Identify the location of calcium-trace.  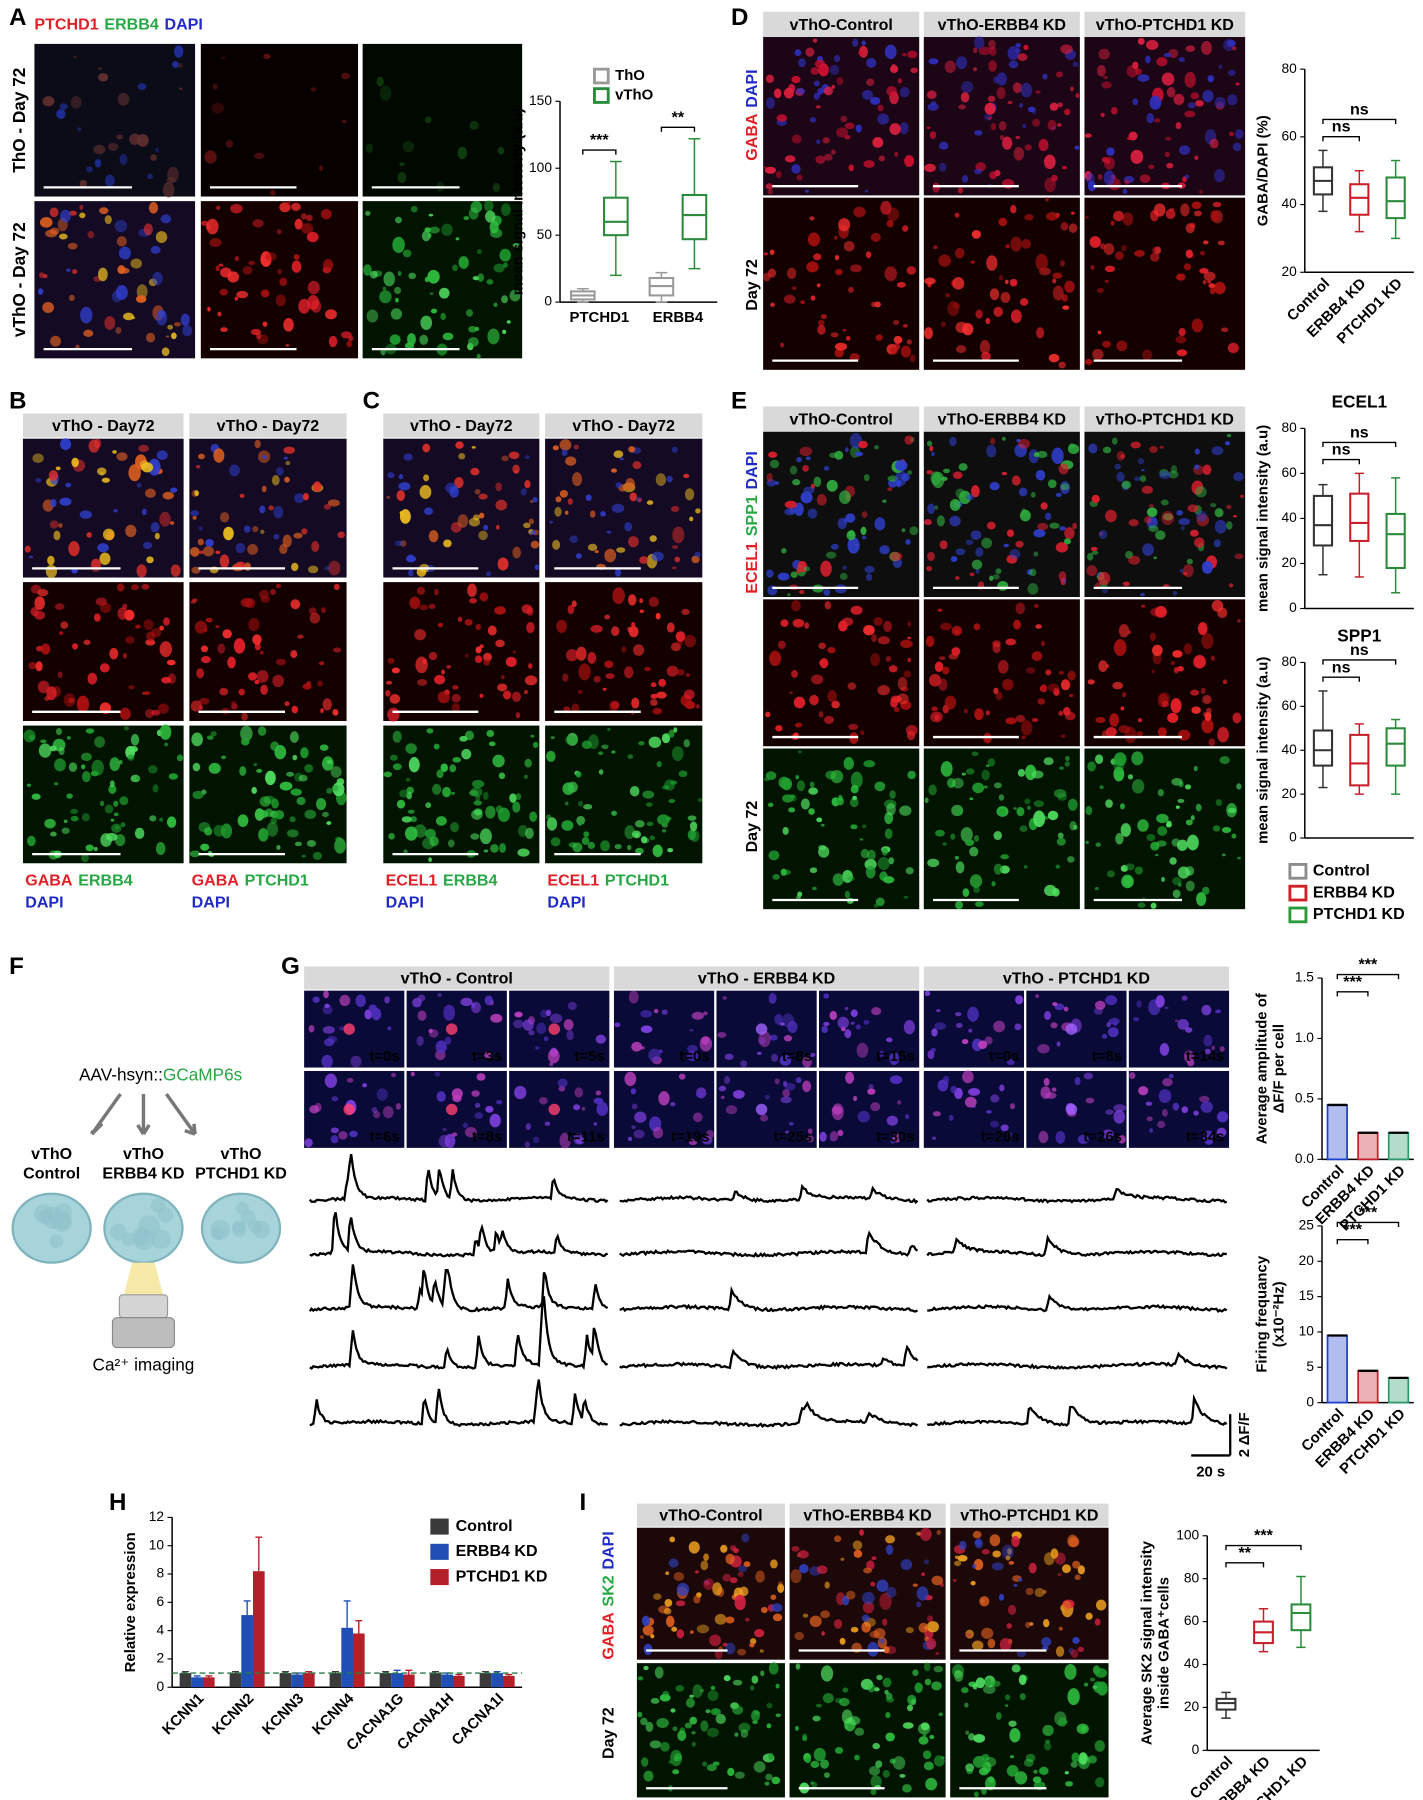
(1077, 1410).